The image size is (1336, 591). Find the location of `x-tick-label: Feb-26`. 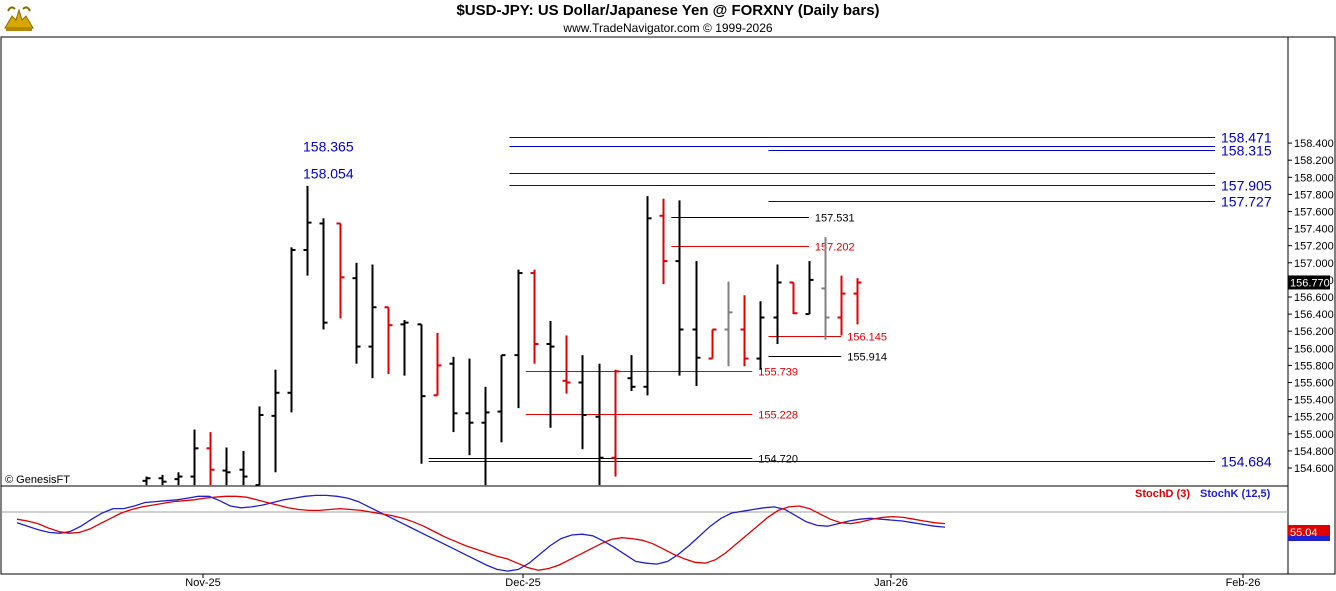

x-tick-label: Feb-26 is located at coordinates (1243, 583).